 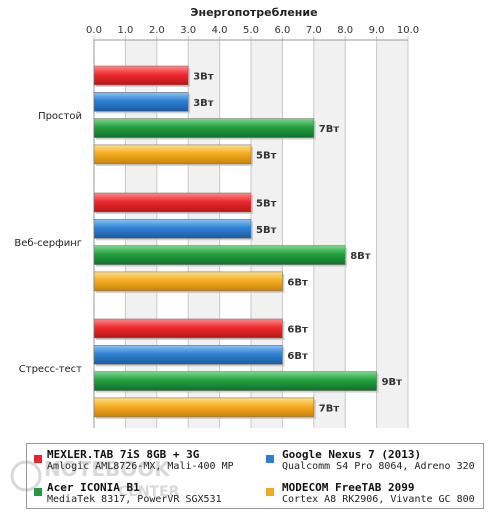 I want to click on legend-desc-1: Qualcomm S4 Pro 8064, Adreno 320, so click(x=378, y=466).